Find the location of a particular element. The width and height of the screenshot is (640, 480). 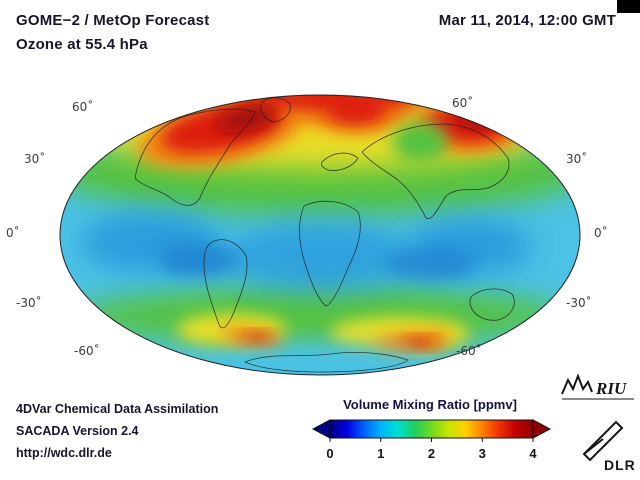

lat-label-right-m60: -60˚ is located at coordinates (469, 351).